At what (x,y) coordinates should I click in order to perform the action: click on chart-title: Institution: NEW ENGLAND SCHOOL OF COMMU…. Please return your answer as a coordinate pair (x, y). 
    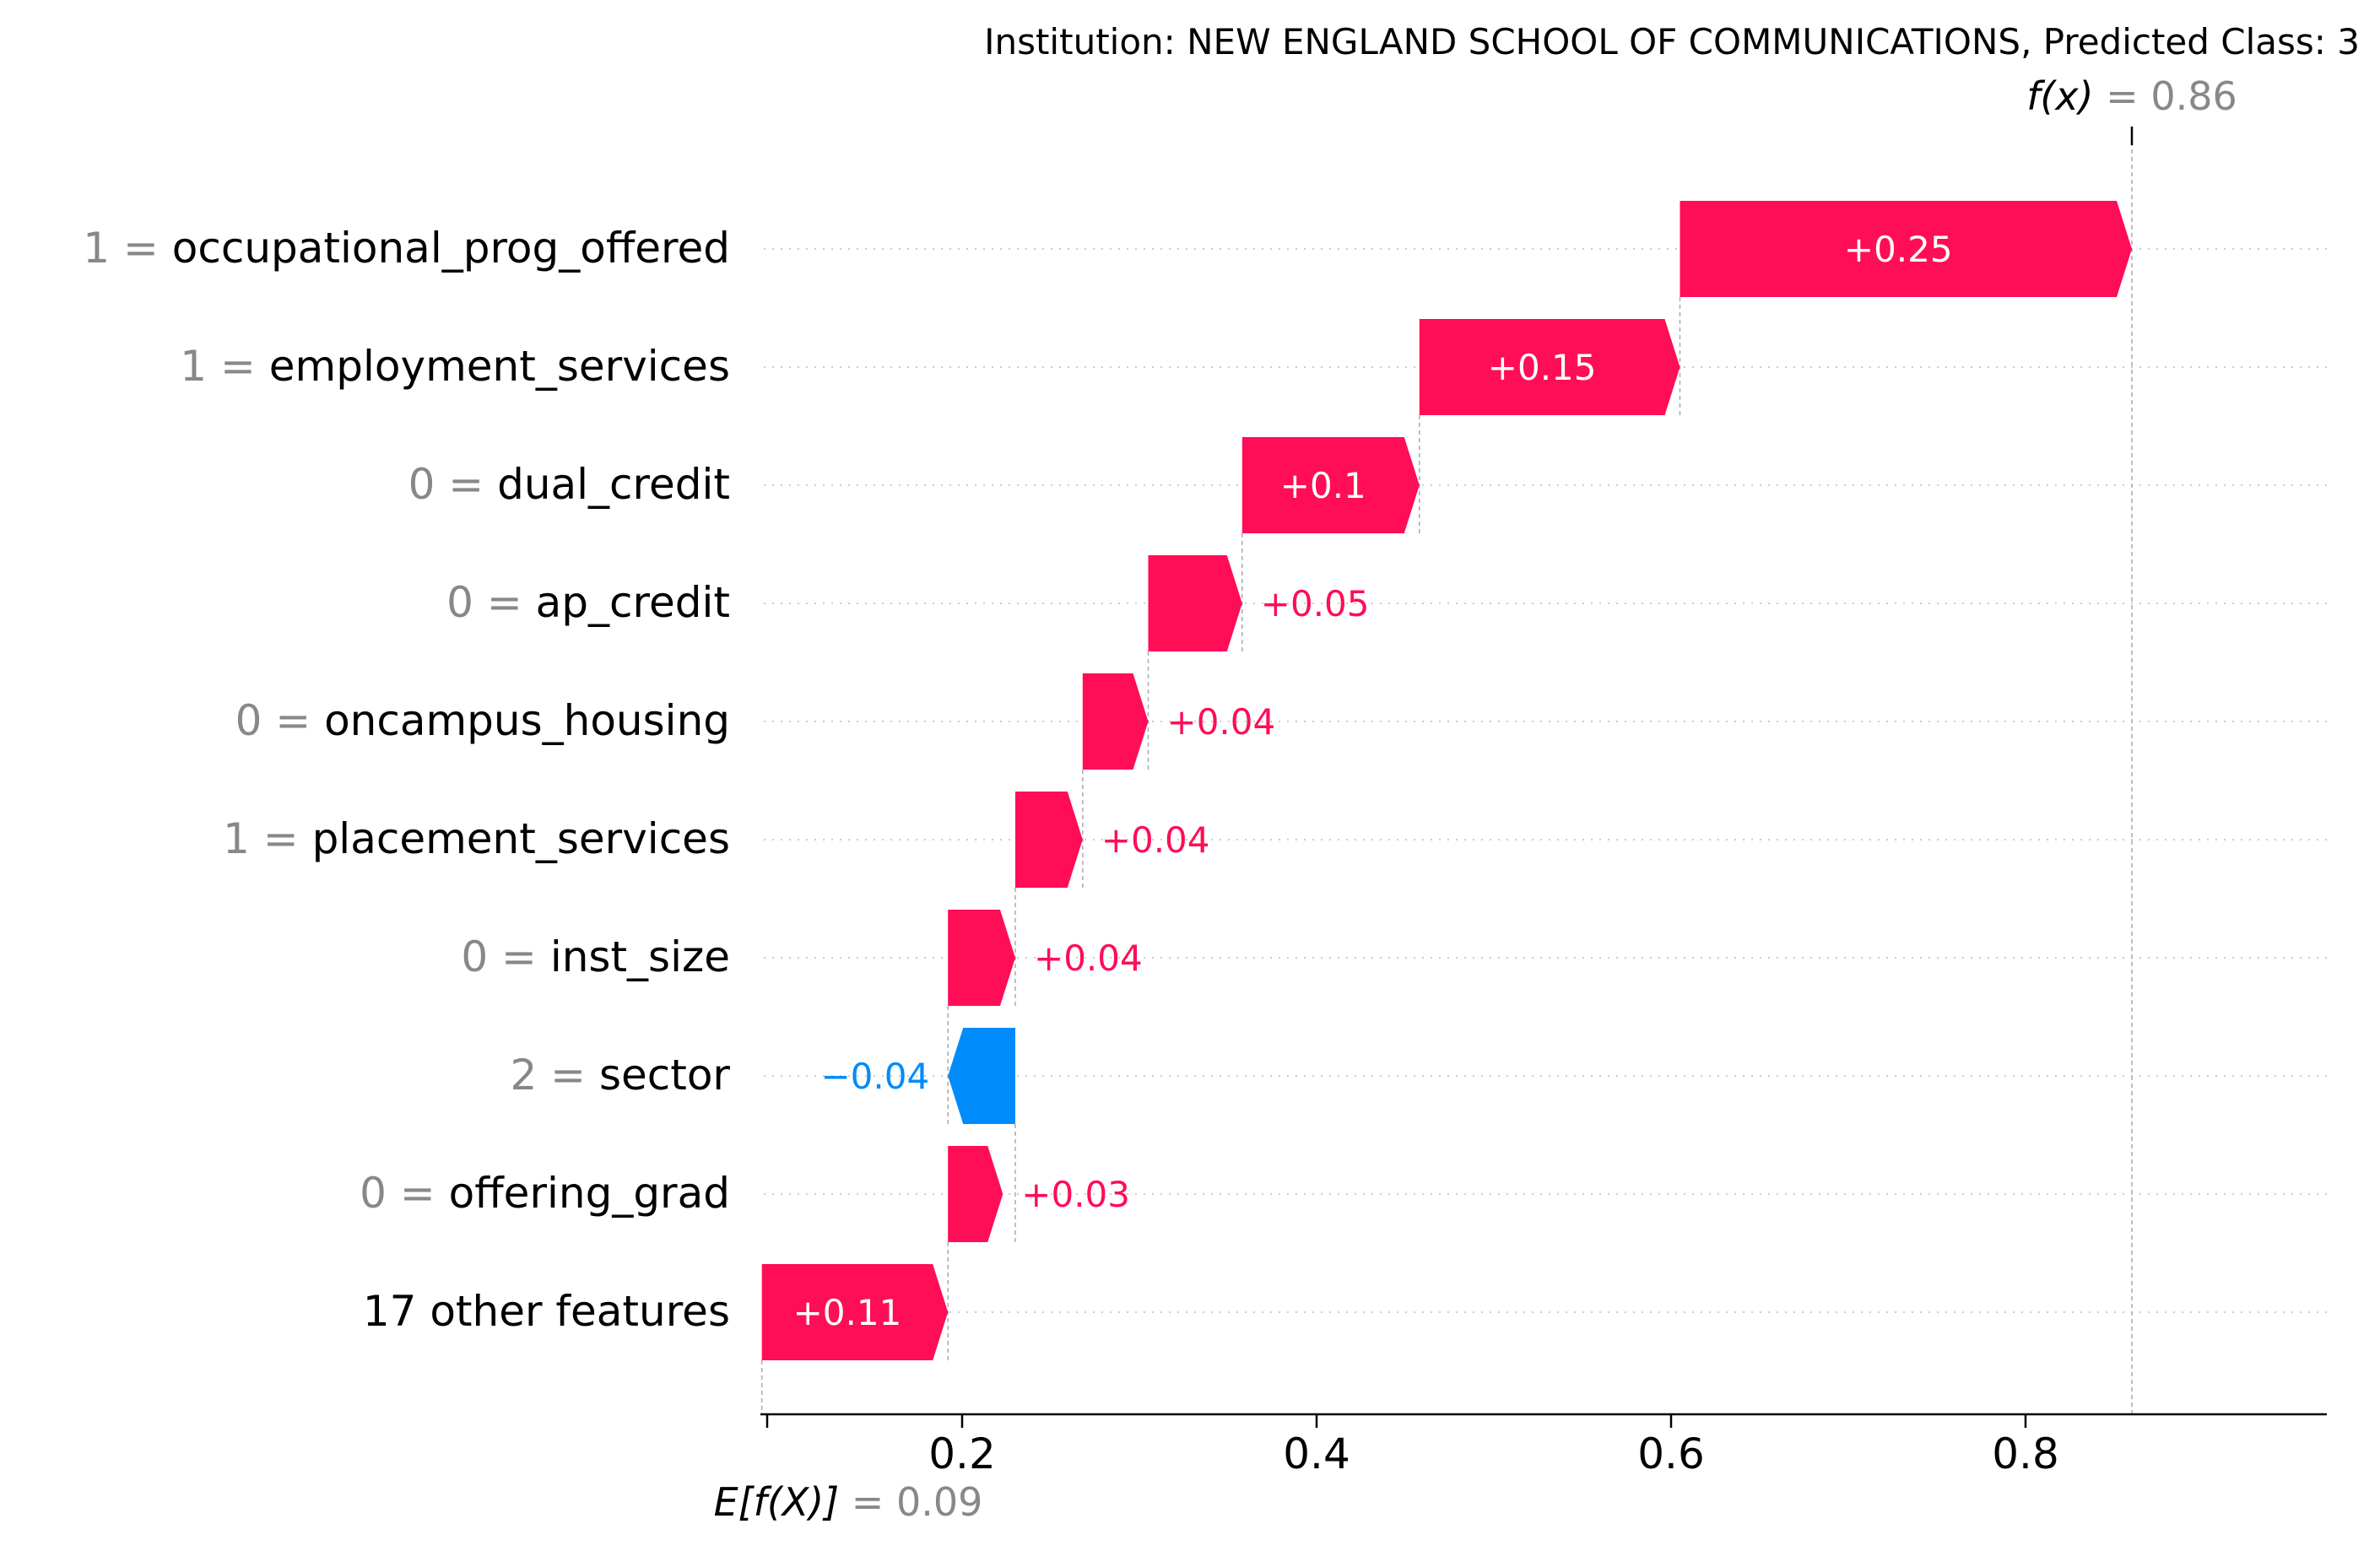
    Looking at the image, I should click on (1672, 42).